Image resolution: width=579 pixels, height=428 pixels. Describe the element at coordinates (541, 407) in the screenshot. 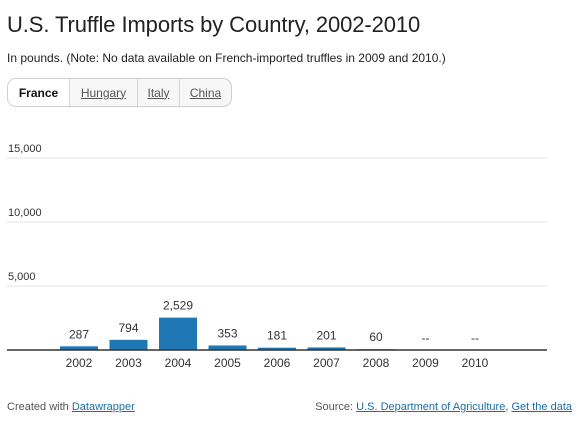

I see `get-data-link: Get the data` at that location.